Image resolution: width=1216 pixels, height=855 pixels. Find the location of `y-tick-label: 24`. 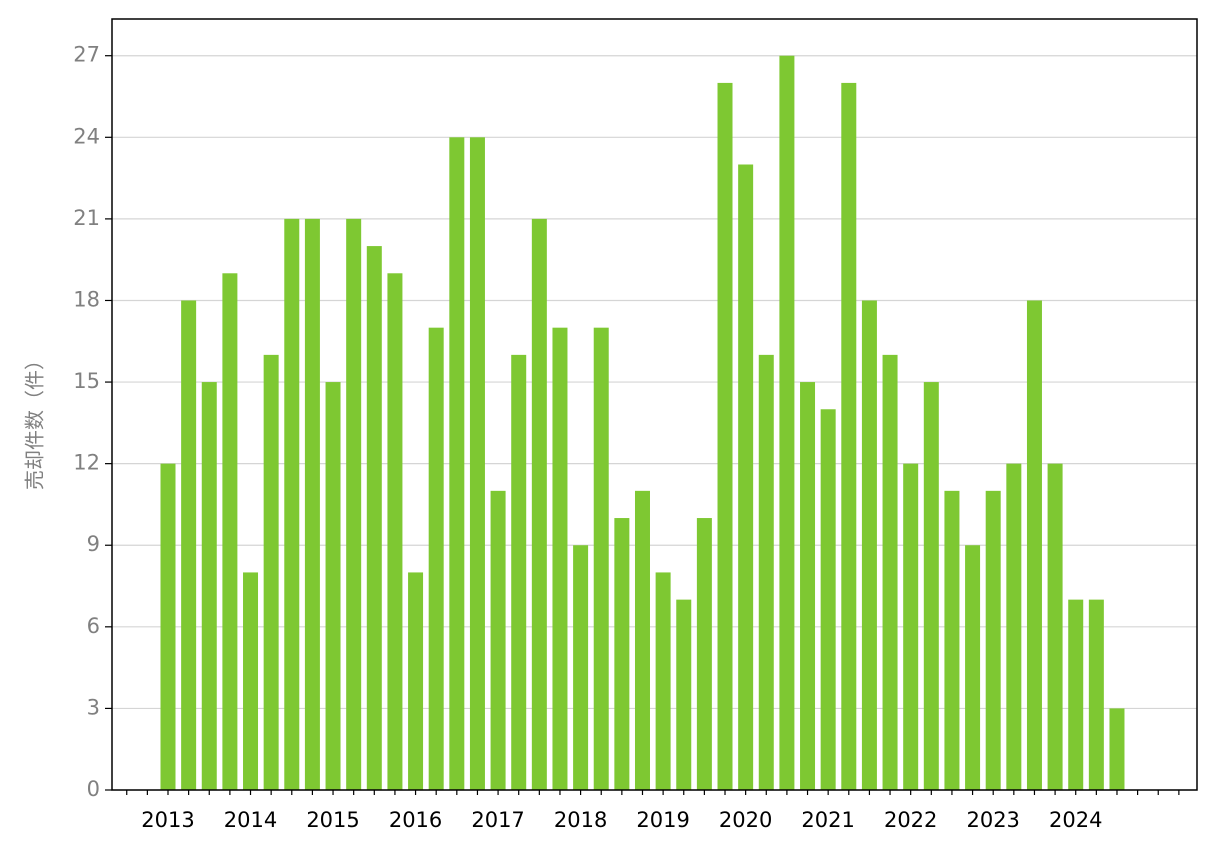

y-tick-label: 24 is located at coordinates (86, 136).